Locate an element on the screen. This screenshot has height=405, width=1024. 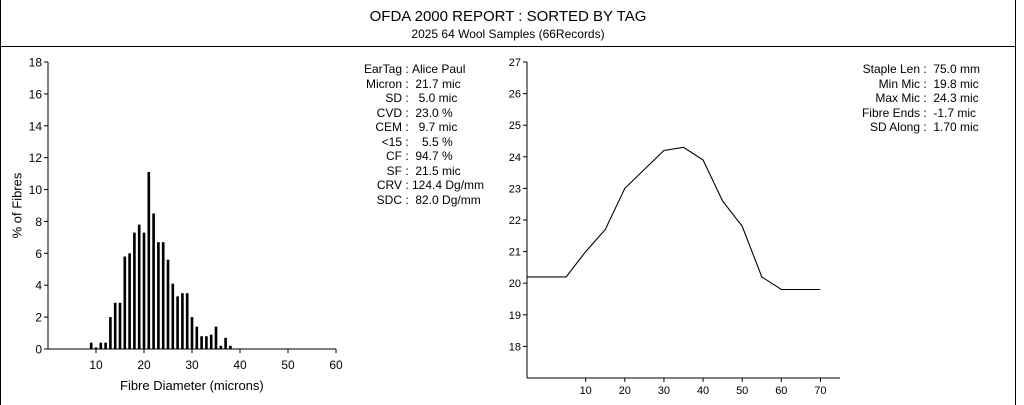
fibre-stat-row: CF: 94.7 % is located at coordinates (412, 156).